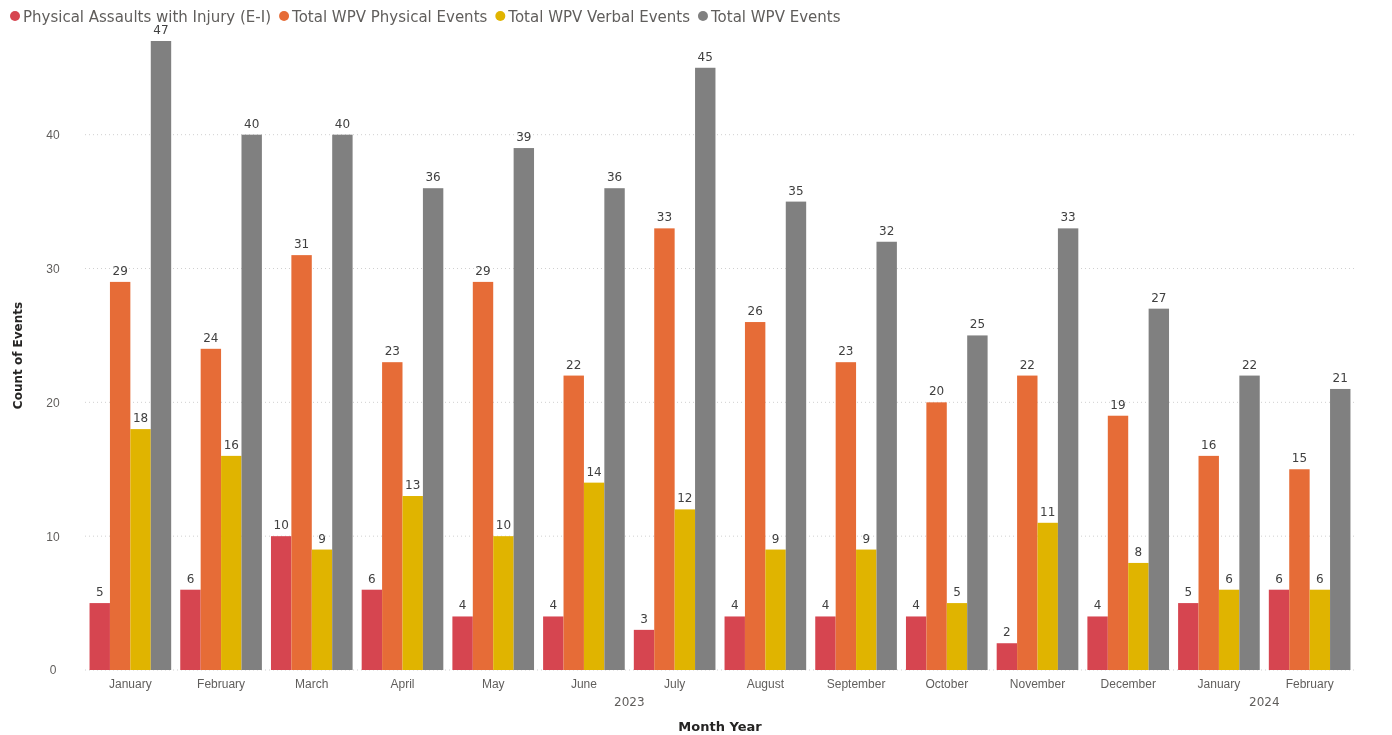  I want to click on data-label: 19, so click(1118, 404).